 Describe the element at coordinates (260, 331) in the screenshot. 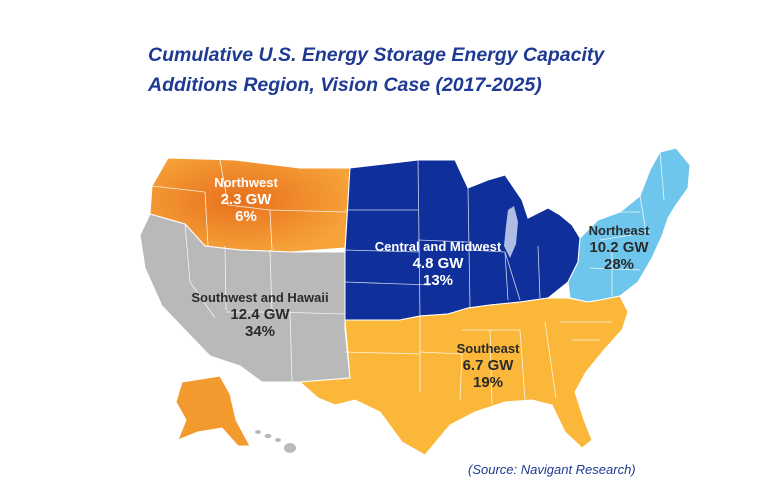

I see `region-share: 34%` at that location.